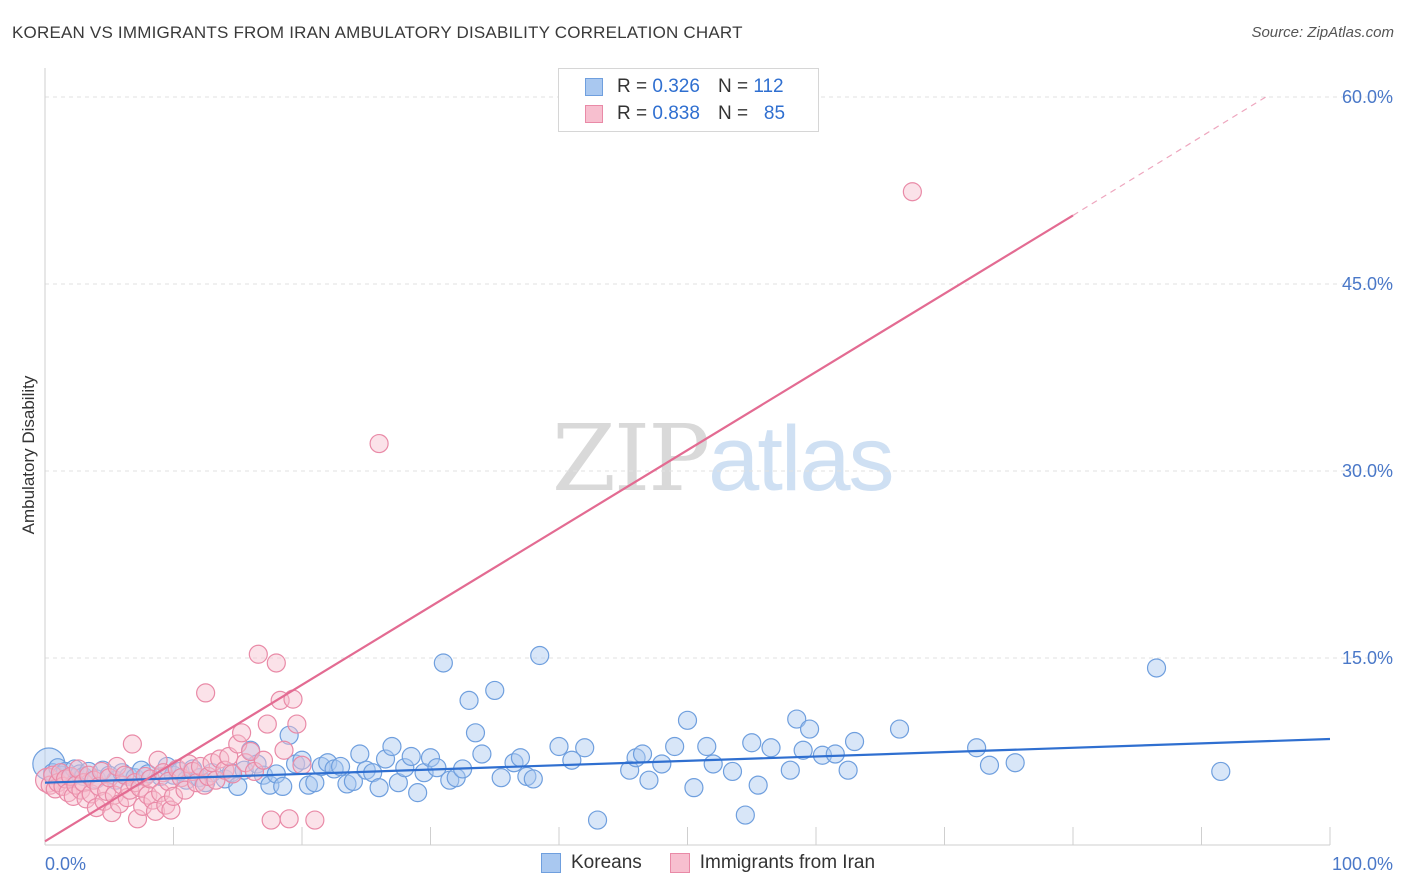 The width and height of the screenshot is (1406, 892). What do you see at coordinates (801, 459) in the screenshot?
I see `watermark-atlas: atlas` at bounding box center [801, 459].